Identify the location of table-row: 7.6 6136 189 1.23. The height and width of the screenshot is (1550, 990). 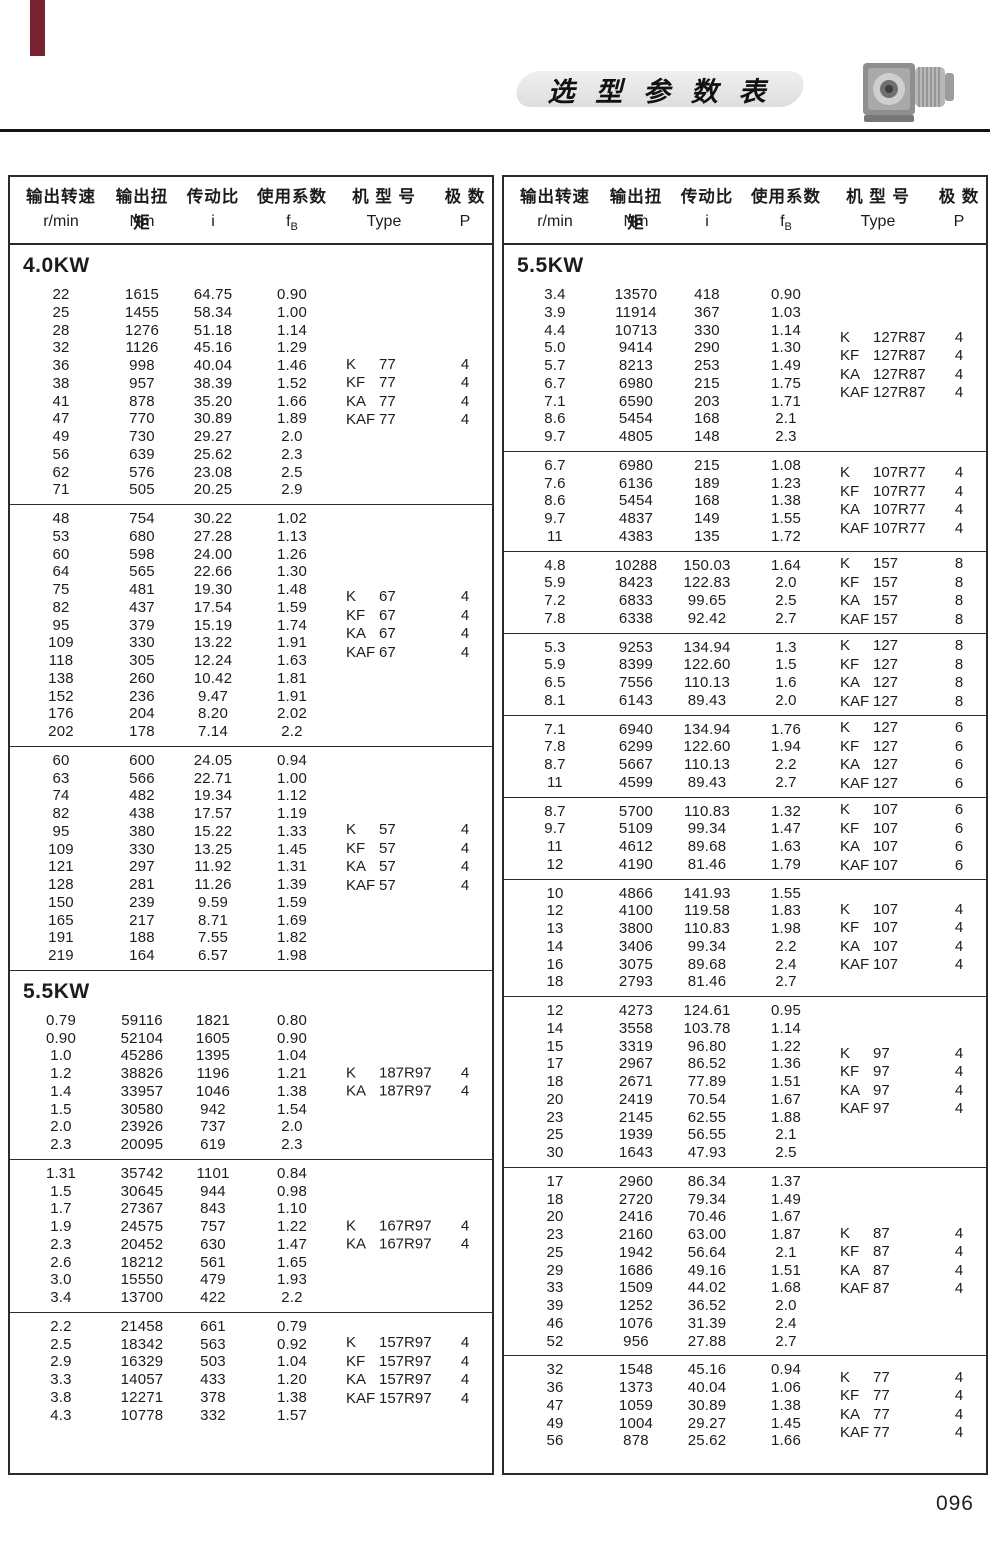
(745, 484).